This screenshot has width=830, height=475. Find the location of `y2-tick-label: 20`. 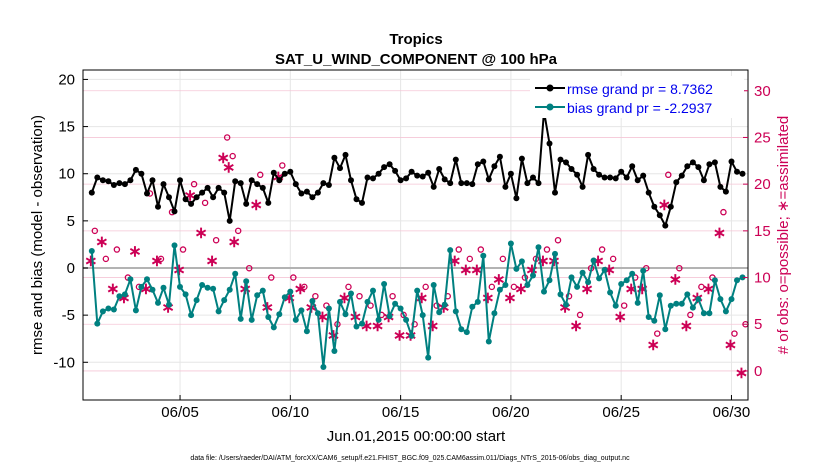

y2-tick-label: 20 is located at coordinates (762, 184).